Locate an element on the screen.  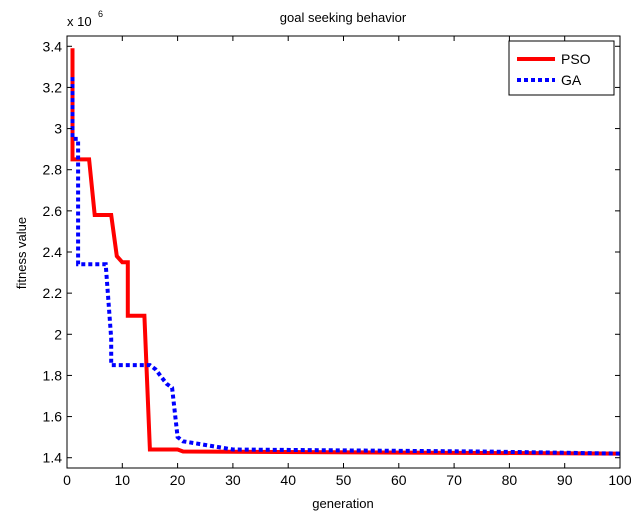
x-tick-label: 90 is located at coordinates (565, 480).